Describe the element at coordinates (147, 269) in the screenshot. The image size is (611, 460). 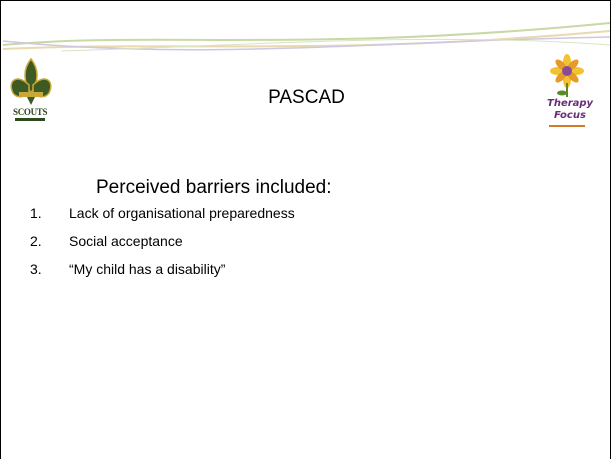
I see `item-text: “My child has a disability”` at that location.